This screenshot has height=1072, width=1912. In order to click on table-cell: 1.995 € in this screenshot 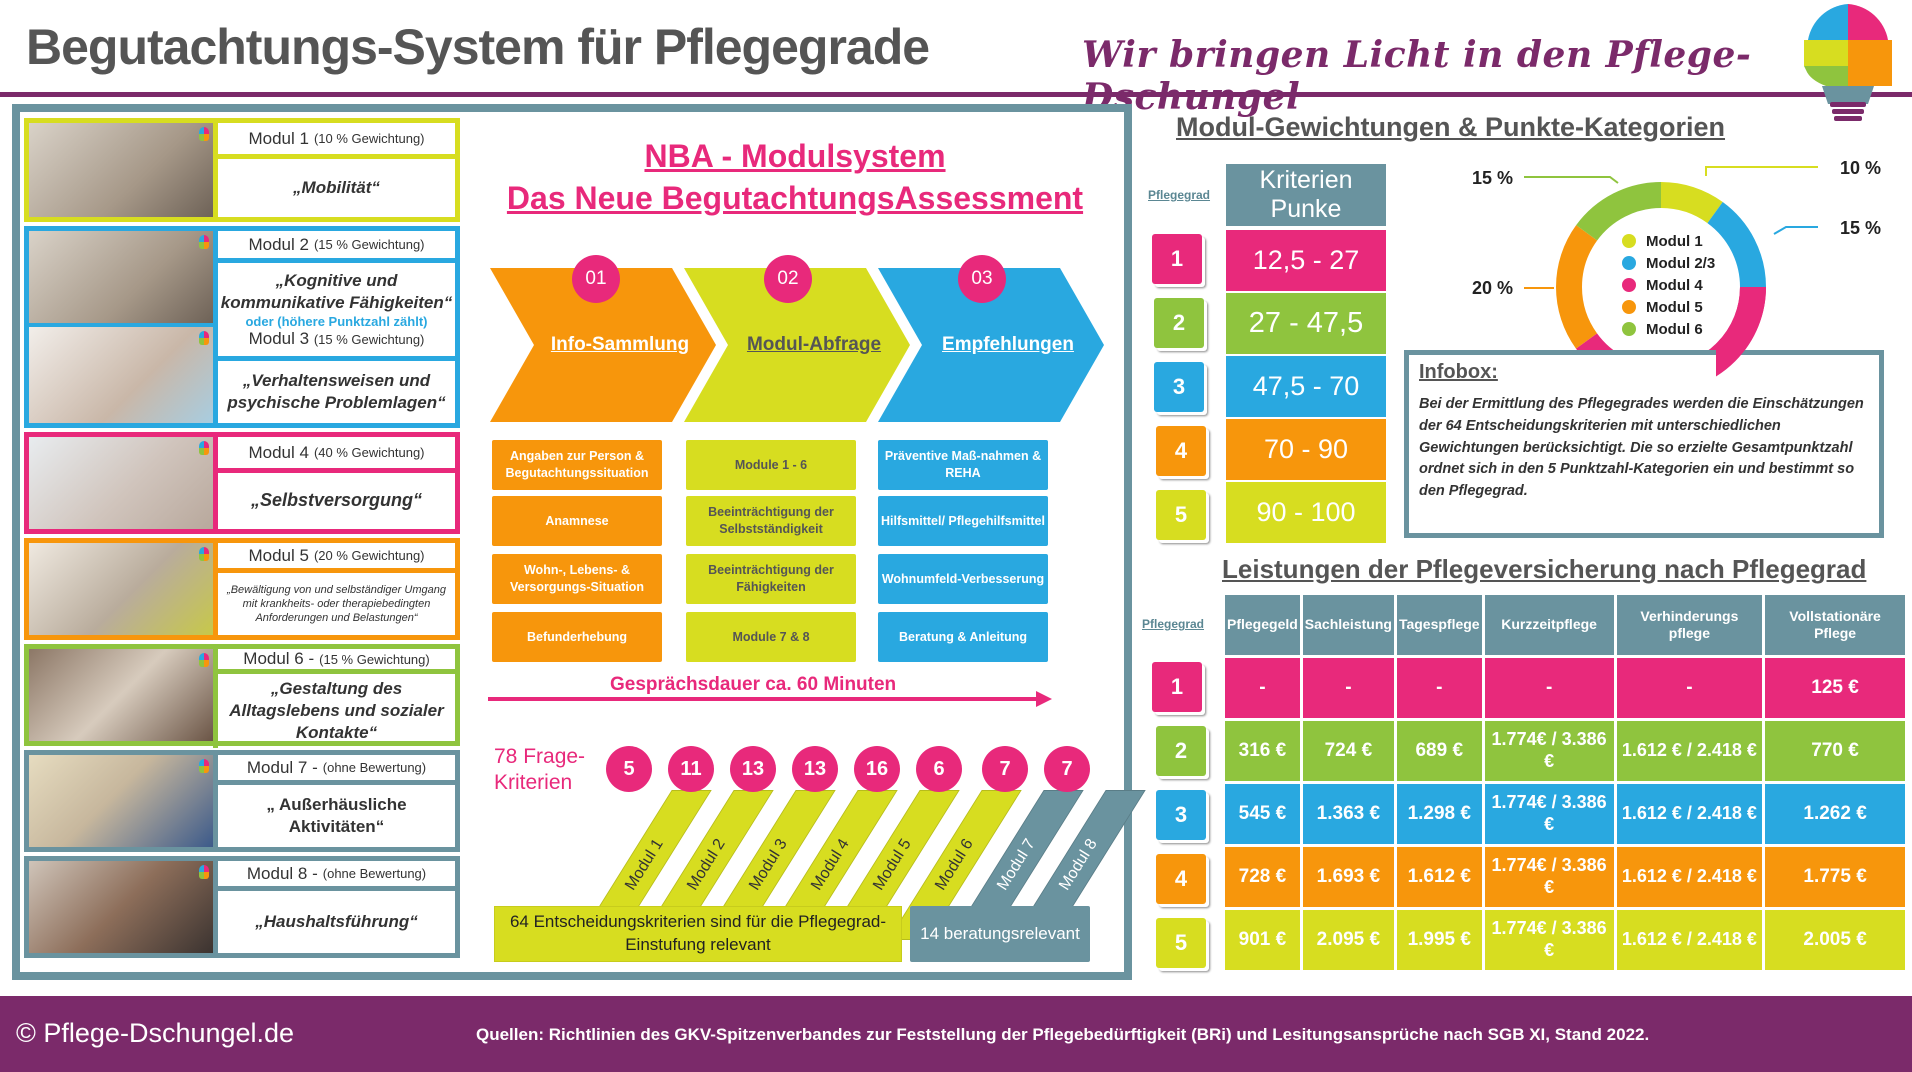, I will do `click(1439, 940)`.